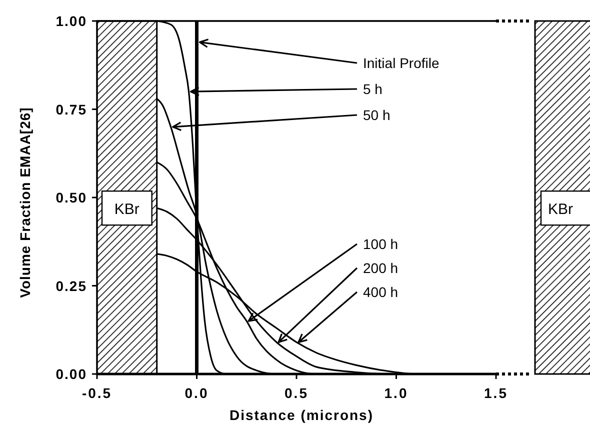 This screenshot has height=427, width=590. What do you see at coordinates (71, 21) in the screenshot?
I see `y-tick-label: 1.00` at bounding box center [71, 21].